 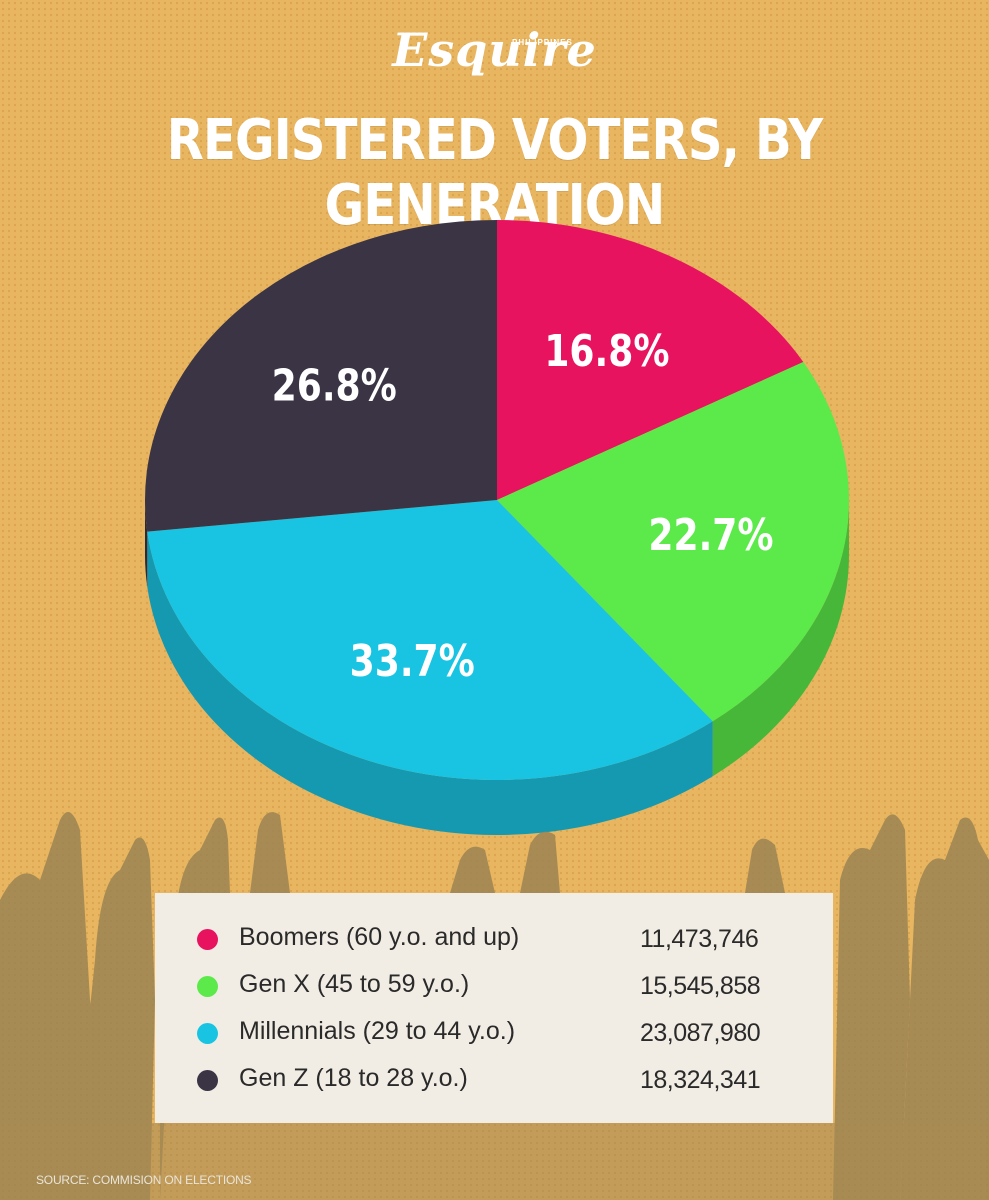 What do you see at coordinates (699, 939) in the screenshot?
I see `legend-count-boomers: 11,473,746` at bounding box center [699, 939].